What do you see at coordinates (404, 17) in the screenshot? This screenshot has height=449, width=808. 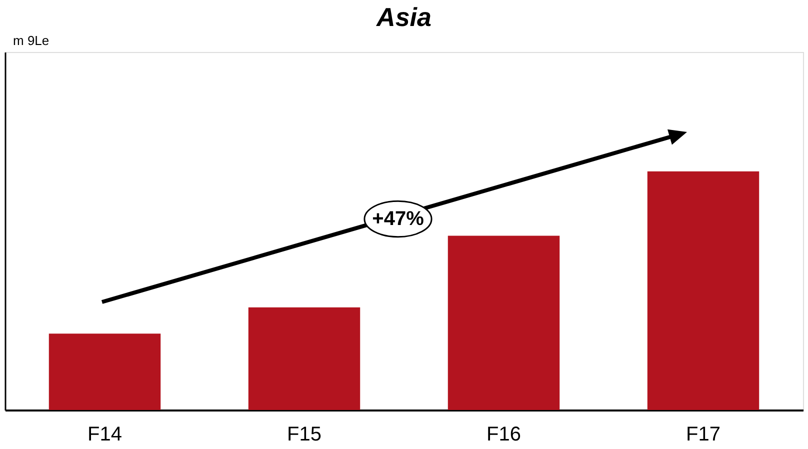 I see `chart-title: Asia` at bounding box center [404, 17].